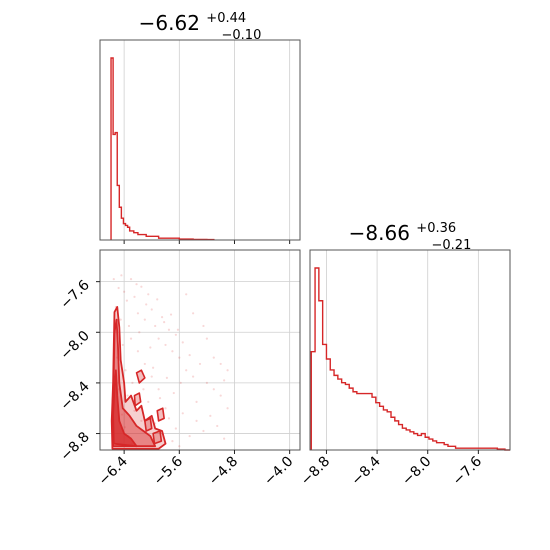  I want to click on y-tick-label: −8.0, so click(74, 345).